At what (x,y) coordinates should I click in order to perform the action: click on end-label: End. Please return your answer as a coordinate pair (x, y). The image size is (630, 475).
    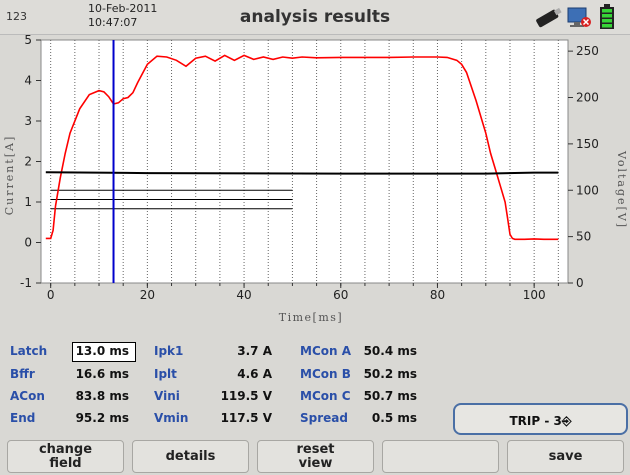
    Looking at the image, I should click on (23, 418).